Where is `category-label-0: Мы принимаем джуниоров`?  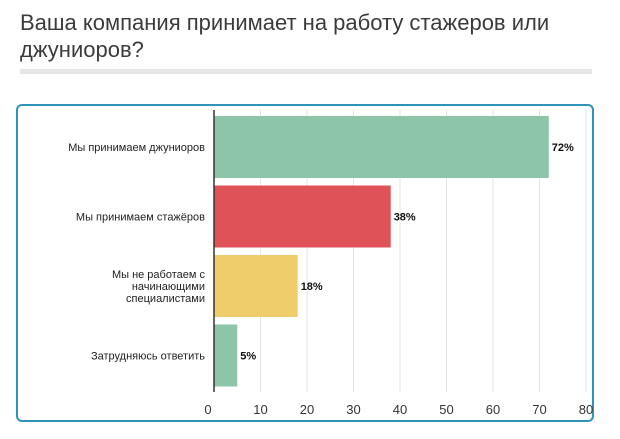
category-label-0: Мы принимаем джуниоров is located at coordinates (136, 148).